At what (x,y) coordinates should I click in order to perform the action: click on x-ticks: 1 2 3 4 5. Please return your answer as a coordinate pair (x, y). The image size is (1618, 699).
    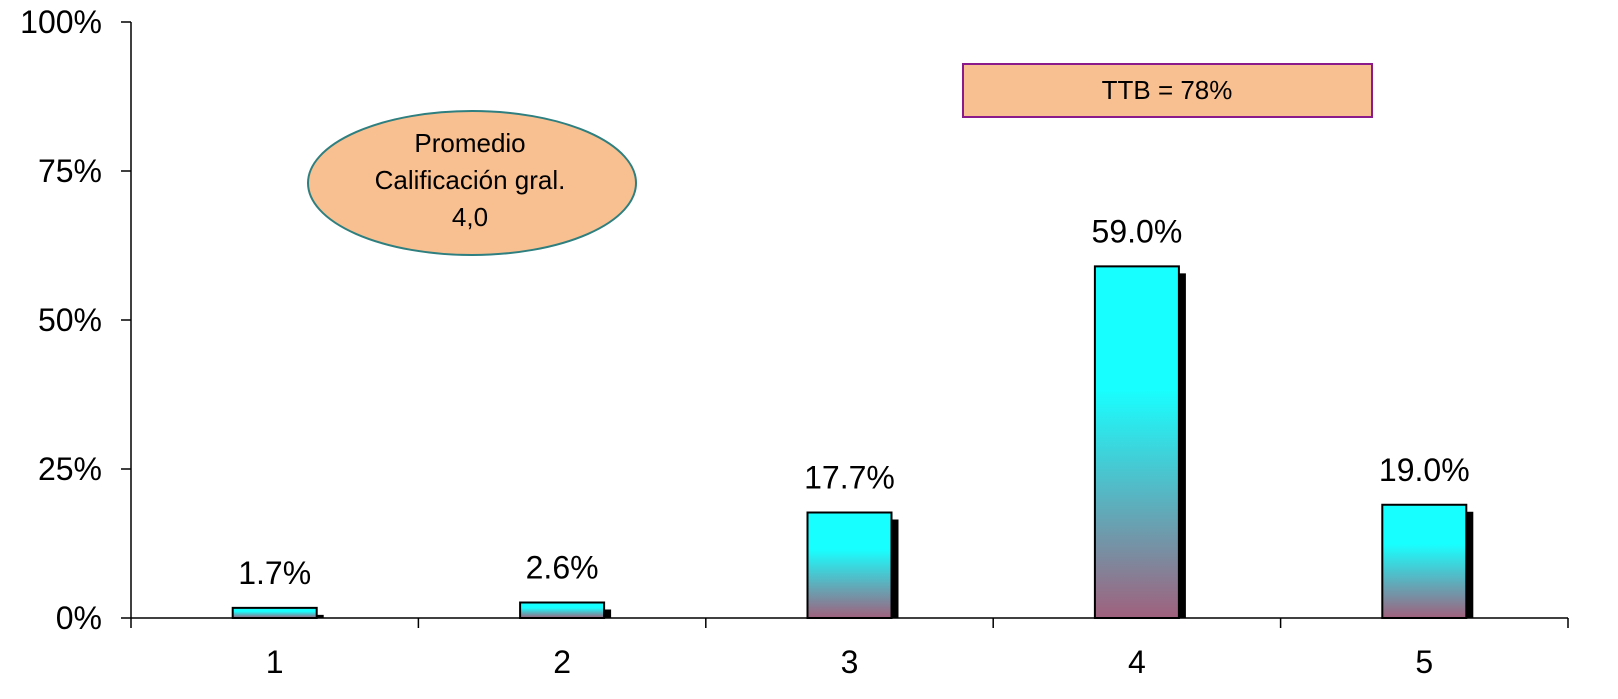
    Looking at the image, I should click on (849, 649).